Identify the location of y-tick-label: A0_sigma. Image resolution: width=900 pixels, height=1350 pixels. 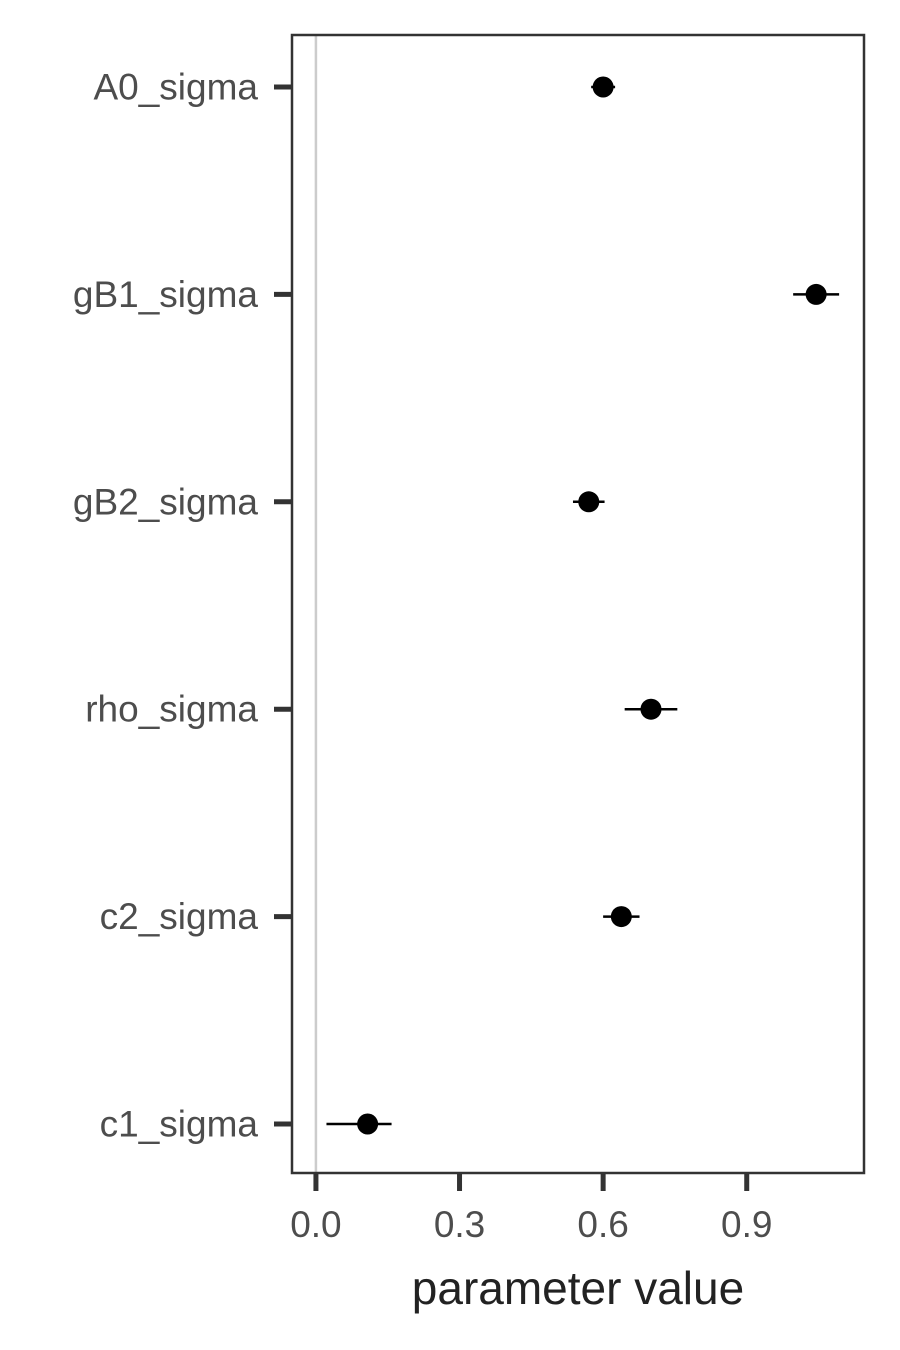
(175, 87).